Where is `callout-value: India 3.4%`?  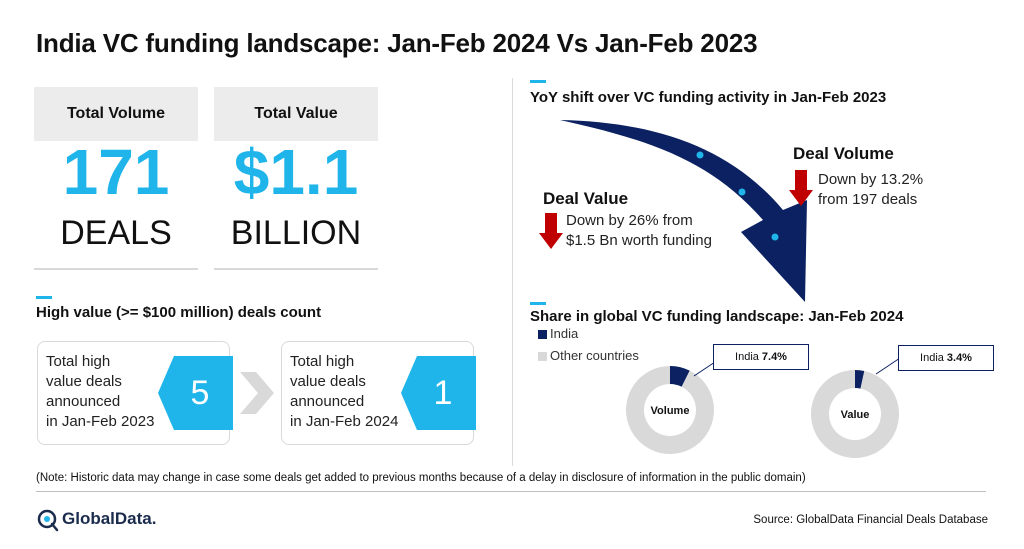
callout-value: India 3.4% is located at coordinates (946, 358).